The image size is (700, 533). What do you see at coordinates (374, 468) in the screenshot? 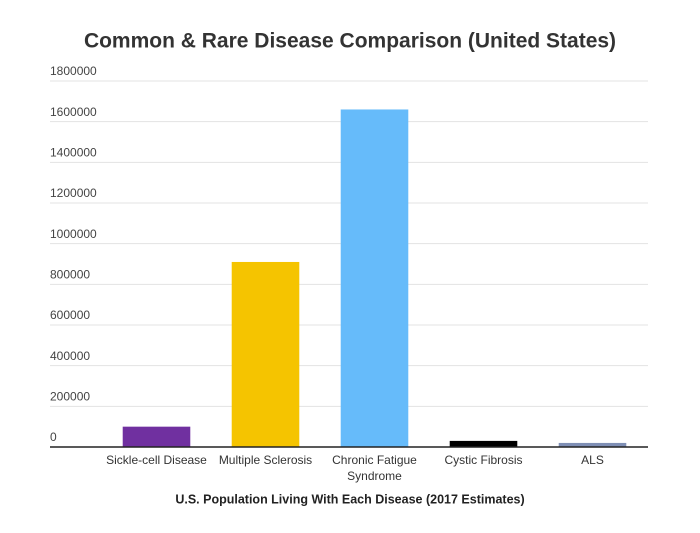
I see `x-tick-label: Chronic Fatigue Syndrome` at bounding box center [374, 468].